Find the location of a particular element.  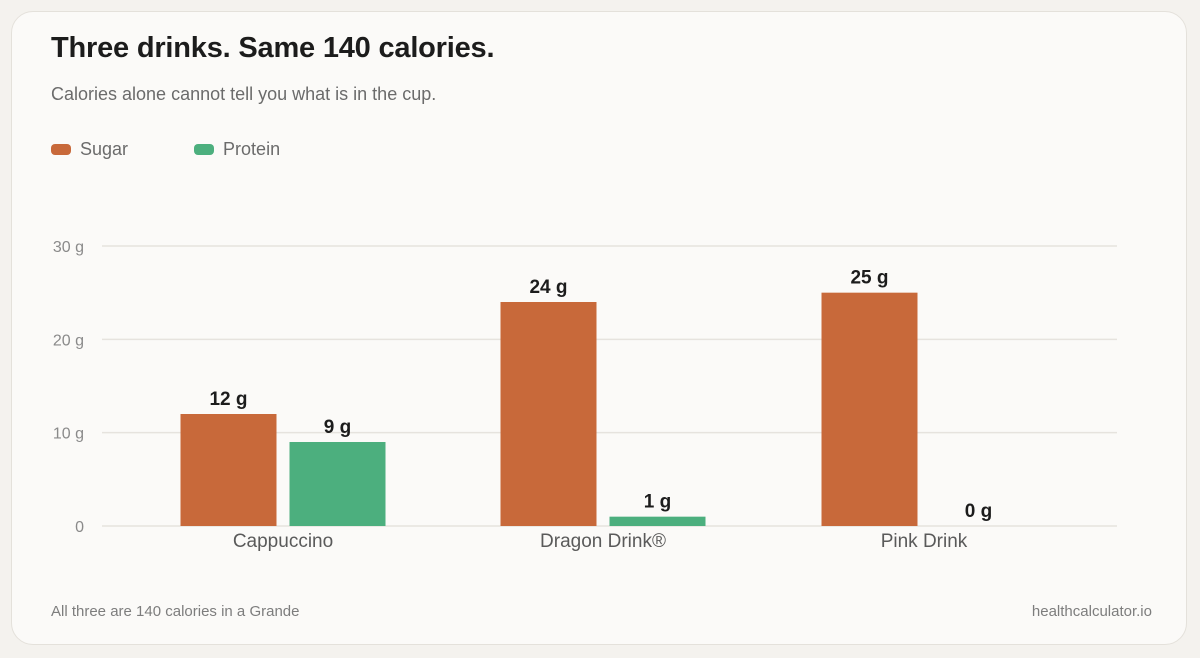

legend-item-protein: Protein is located at coordinates (237, 149).